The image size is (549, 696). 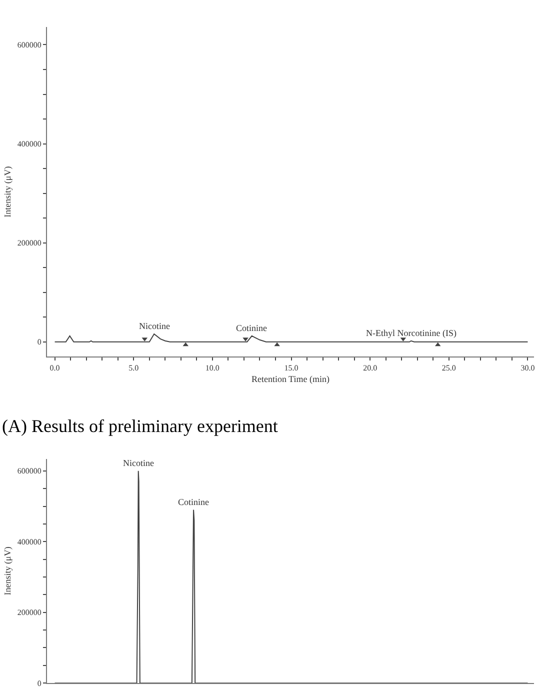 I want to click on y-axis-title: Intensity (μV), so click(x=7, y=192).